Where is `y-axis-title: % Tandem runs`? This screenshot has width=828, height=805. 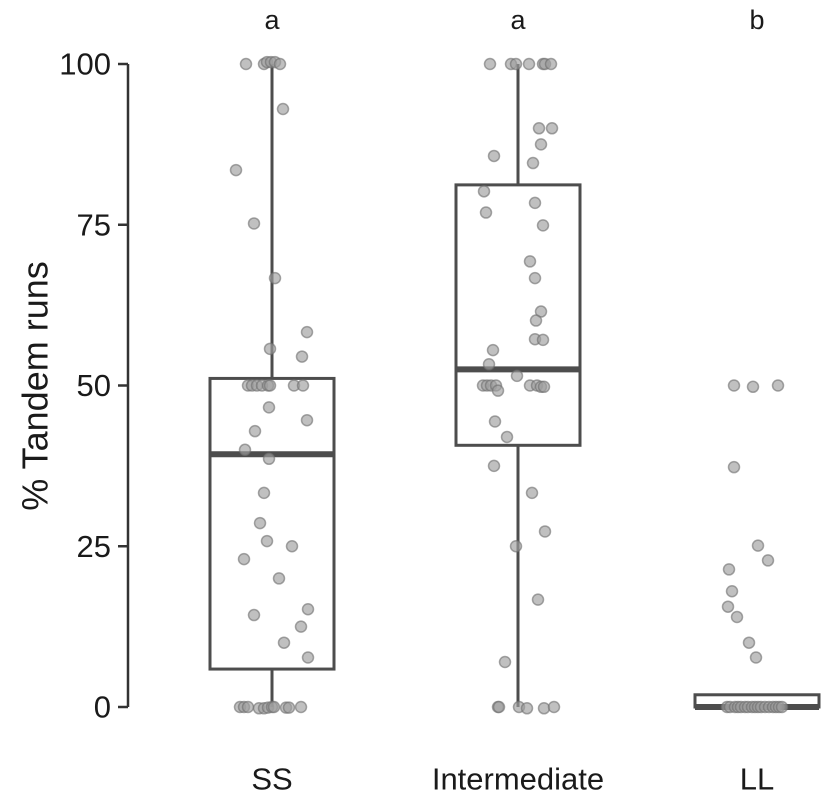 y-axis-title: % Tandem runs is located at coordinates (35, 385).